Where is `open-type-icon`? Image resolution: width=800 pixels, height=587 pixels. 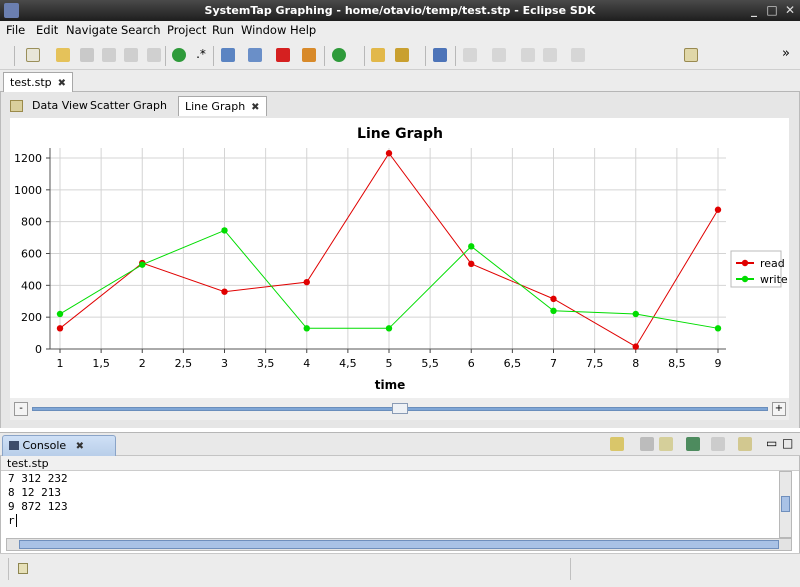 open-type-icon is located at coordinates (378, 55).